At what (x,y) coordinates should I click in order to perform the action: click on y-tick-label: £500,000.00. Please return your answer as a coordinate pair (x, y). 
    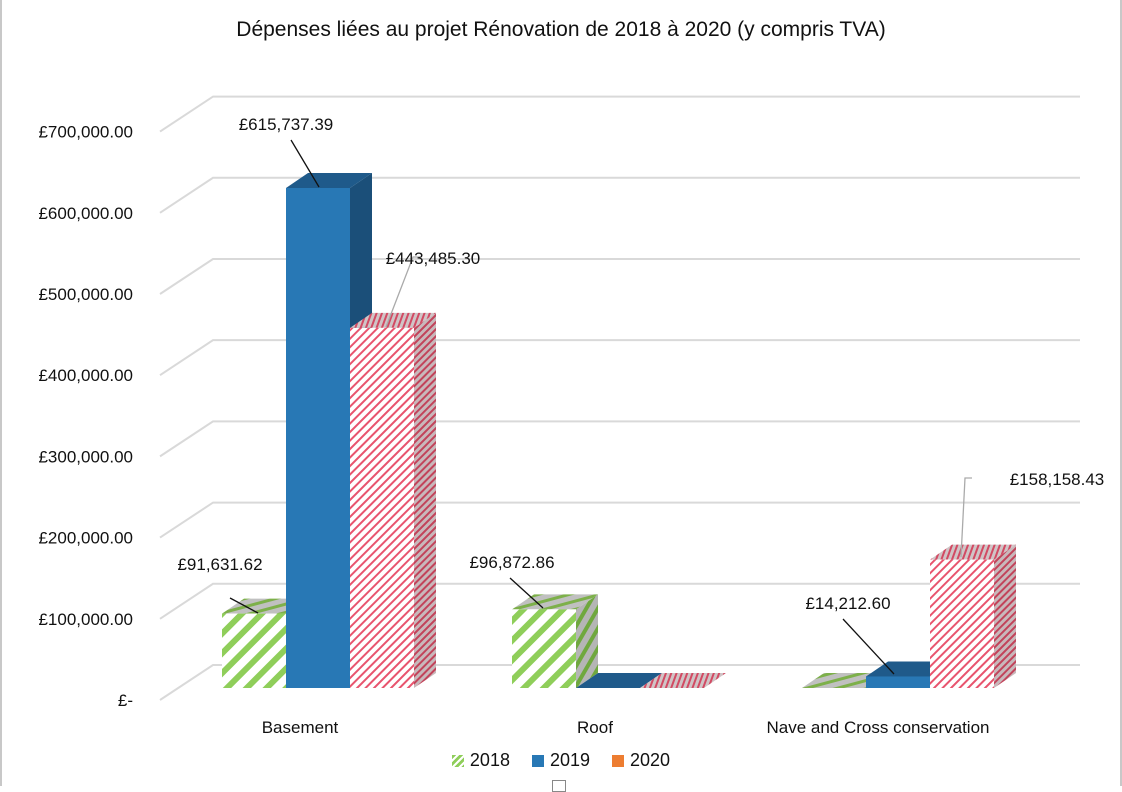
    Looking at the image, I should click on (85, 294).